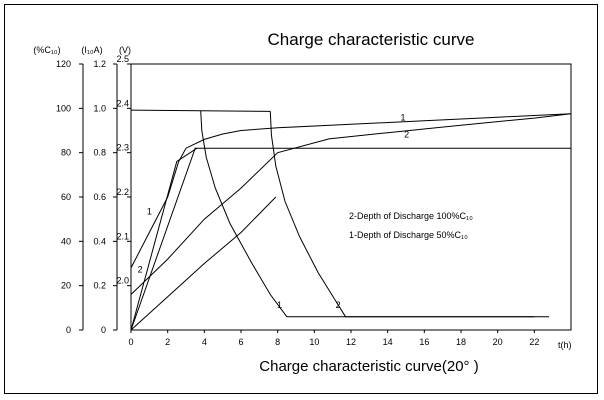 The image size is (604, 400). Describe the element at coordinates (424, 342) in the screenshot. I see `x-tick-label: 16` at that location.